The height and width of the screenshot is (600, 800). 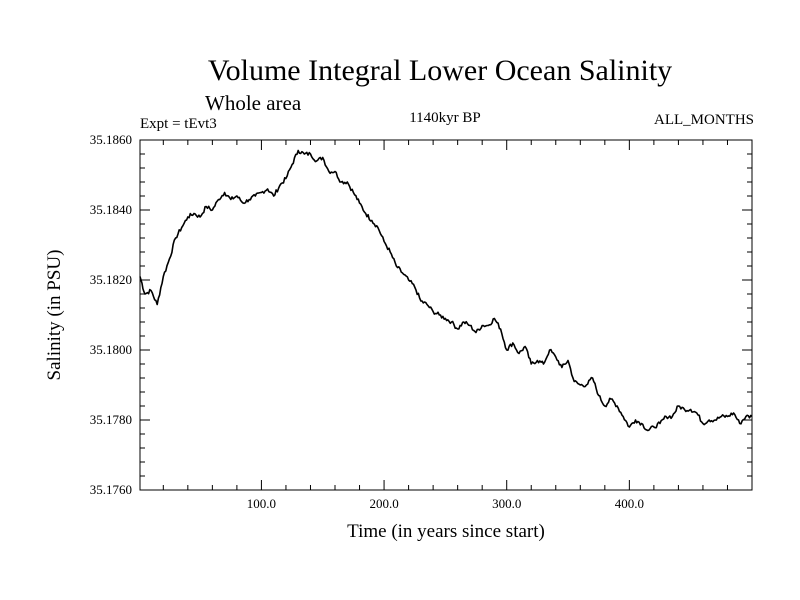 What do you see at coordinates (704, 120) in the screenshot?
I see `months-label: ALL_MONTHS` at bounding box center [704, 120].